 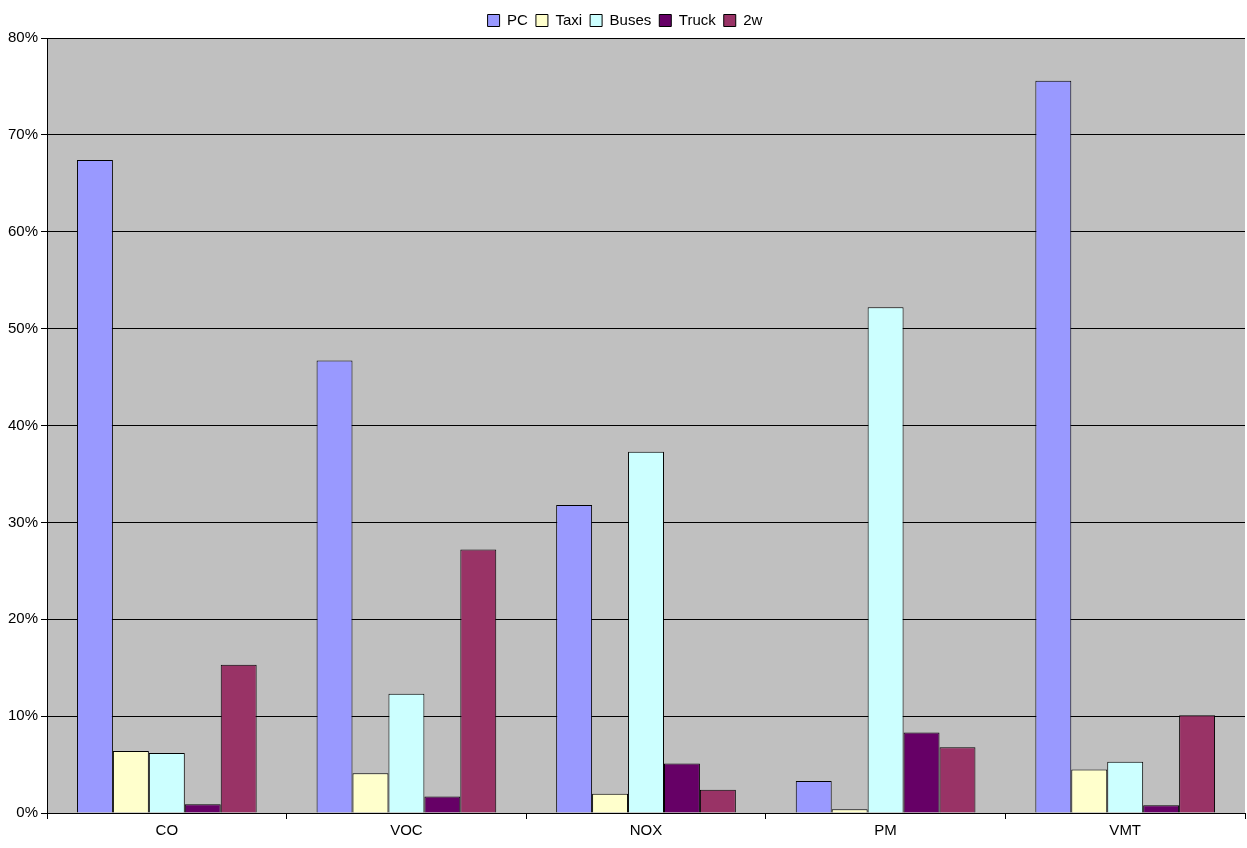 What do you see at coordinates (697, 19) in the screenshot?
I see `legend-label: Truck` at bounding box center [697, 19].